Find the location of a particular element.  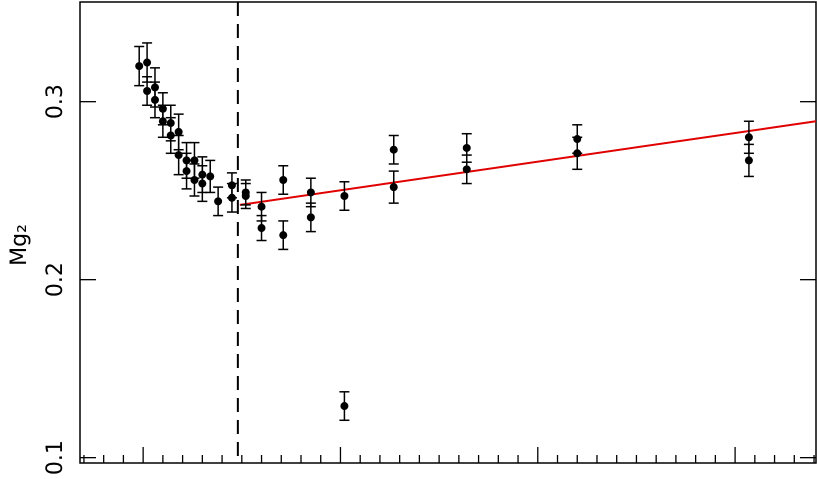

y-tick-label: 0.3 is located at coordinates (55, 101).